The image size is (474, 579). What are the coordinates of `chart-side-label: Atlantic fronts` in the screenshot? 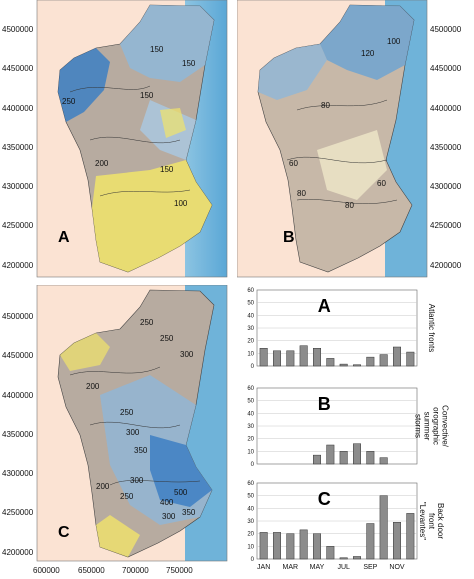 It's located at (431, 328).